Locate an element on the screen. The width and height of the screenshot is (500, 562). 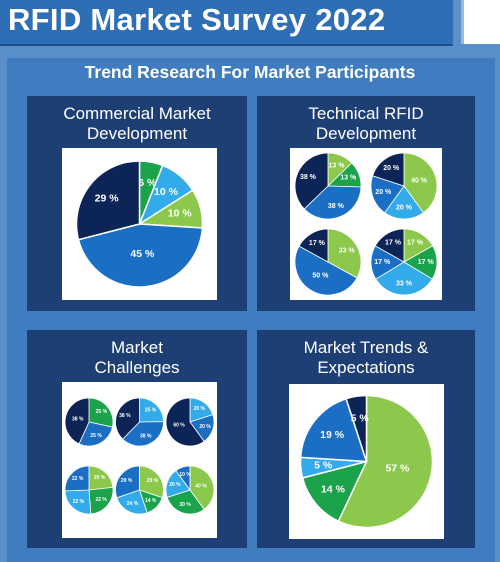
title-tab is located at coordinates (480, 22).